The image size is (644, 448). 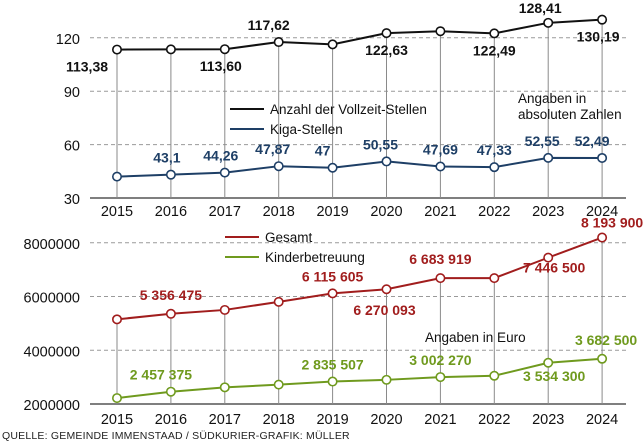 What do you see at coordinates (52, 352) in the screenshot?
I see `y-tick-label: 4000000` at bounding box center [52, 352].